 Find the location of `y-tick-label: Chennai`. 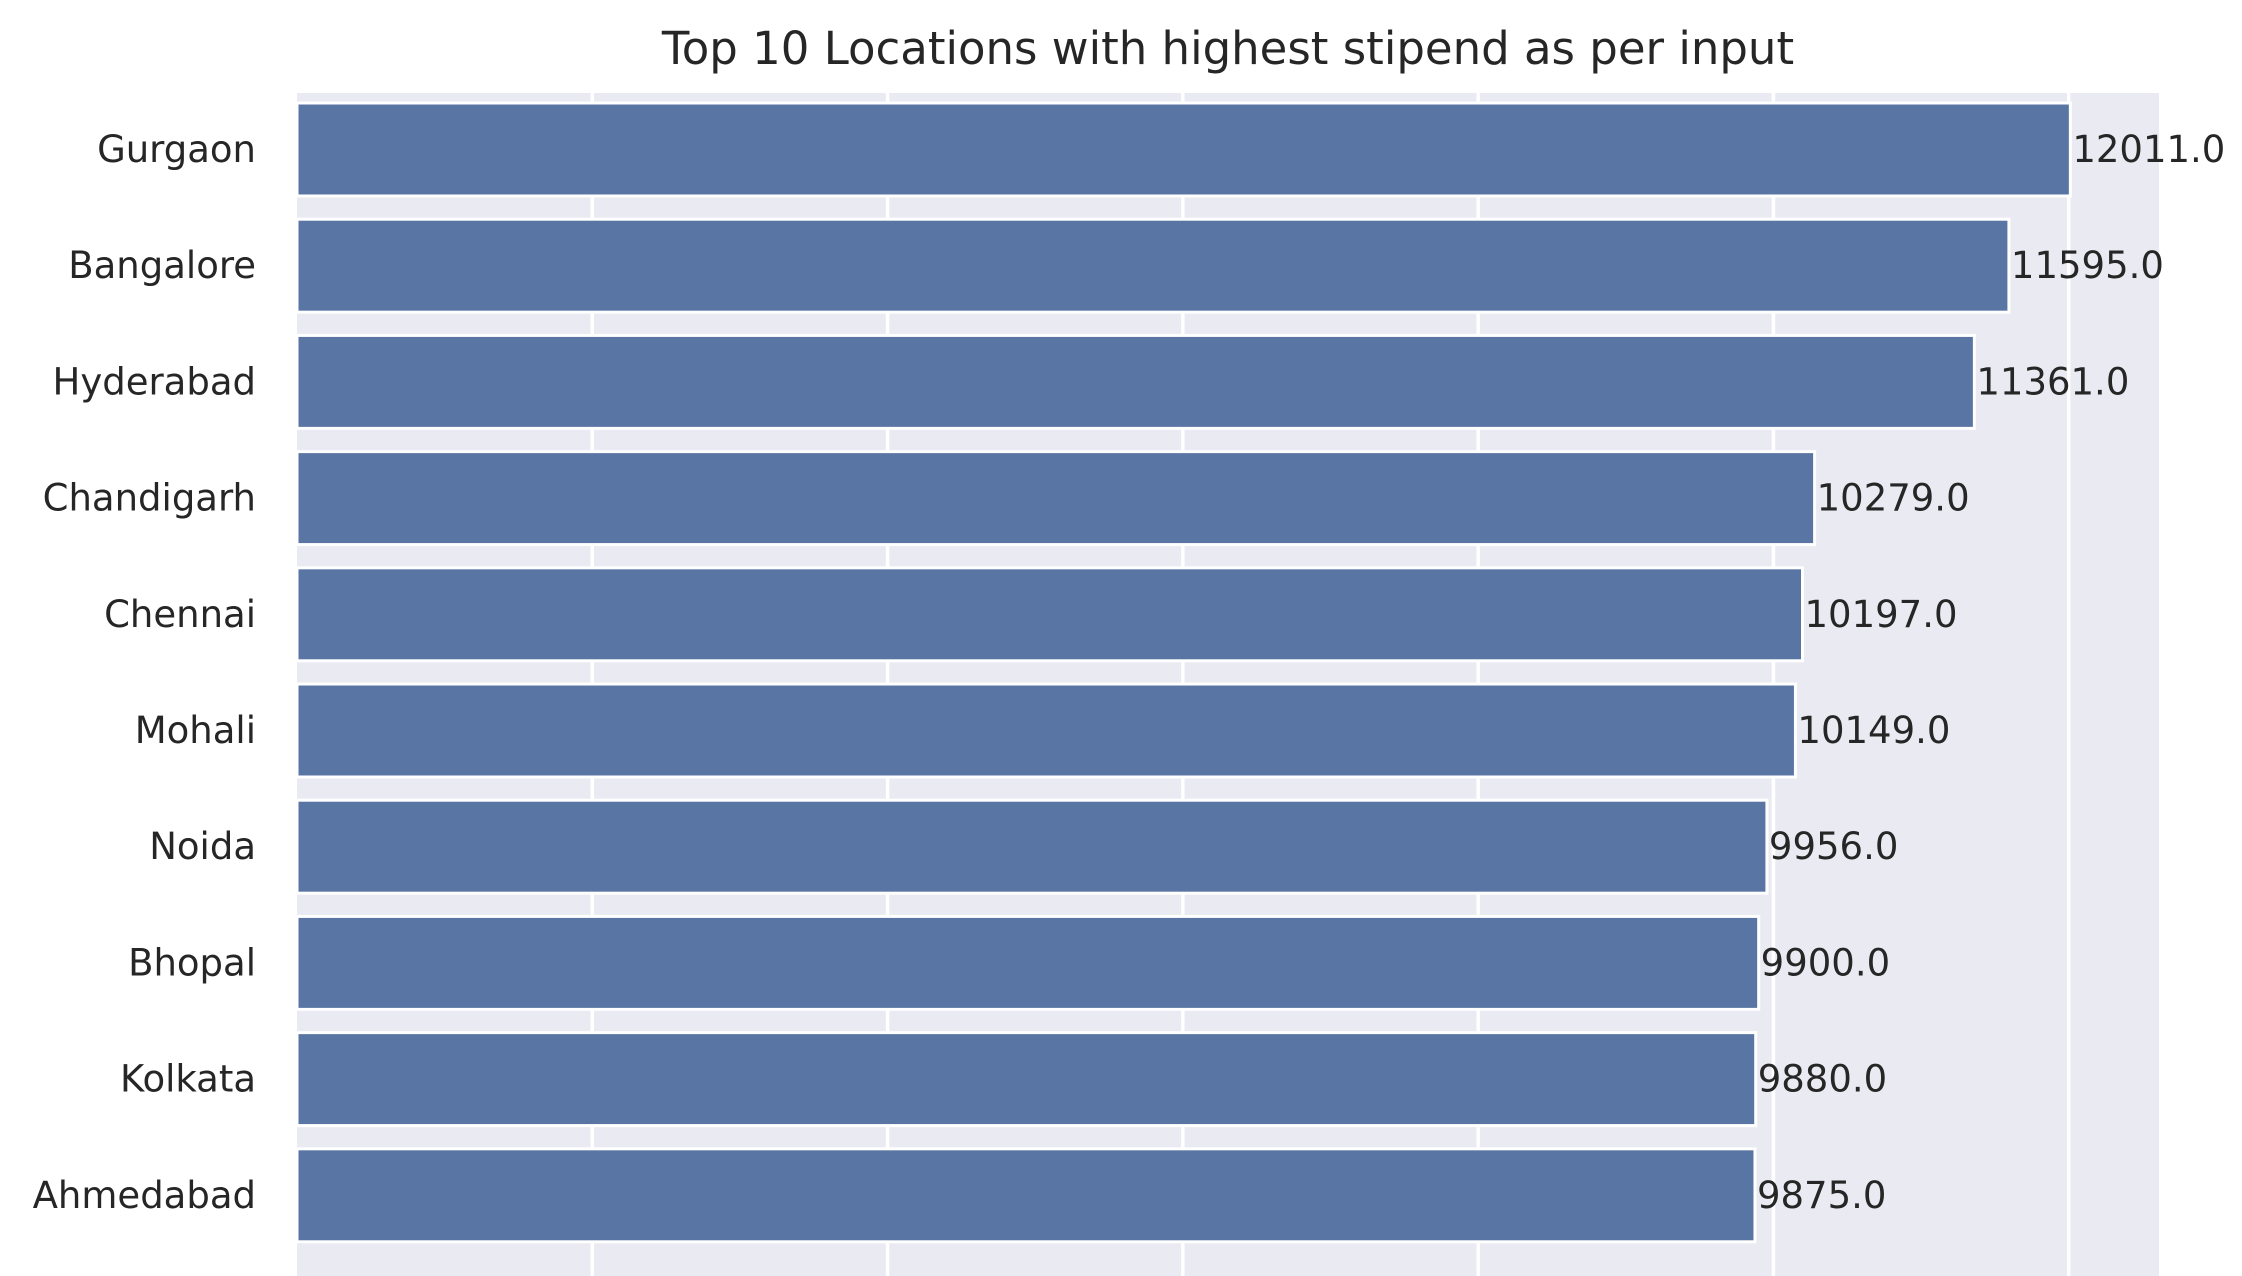

y-tick-label: Chennai is located at coordinates (180, 614).